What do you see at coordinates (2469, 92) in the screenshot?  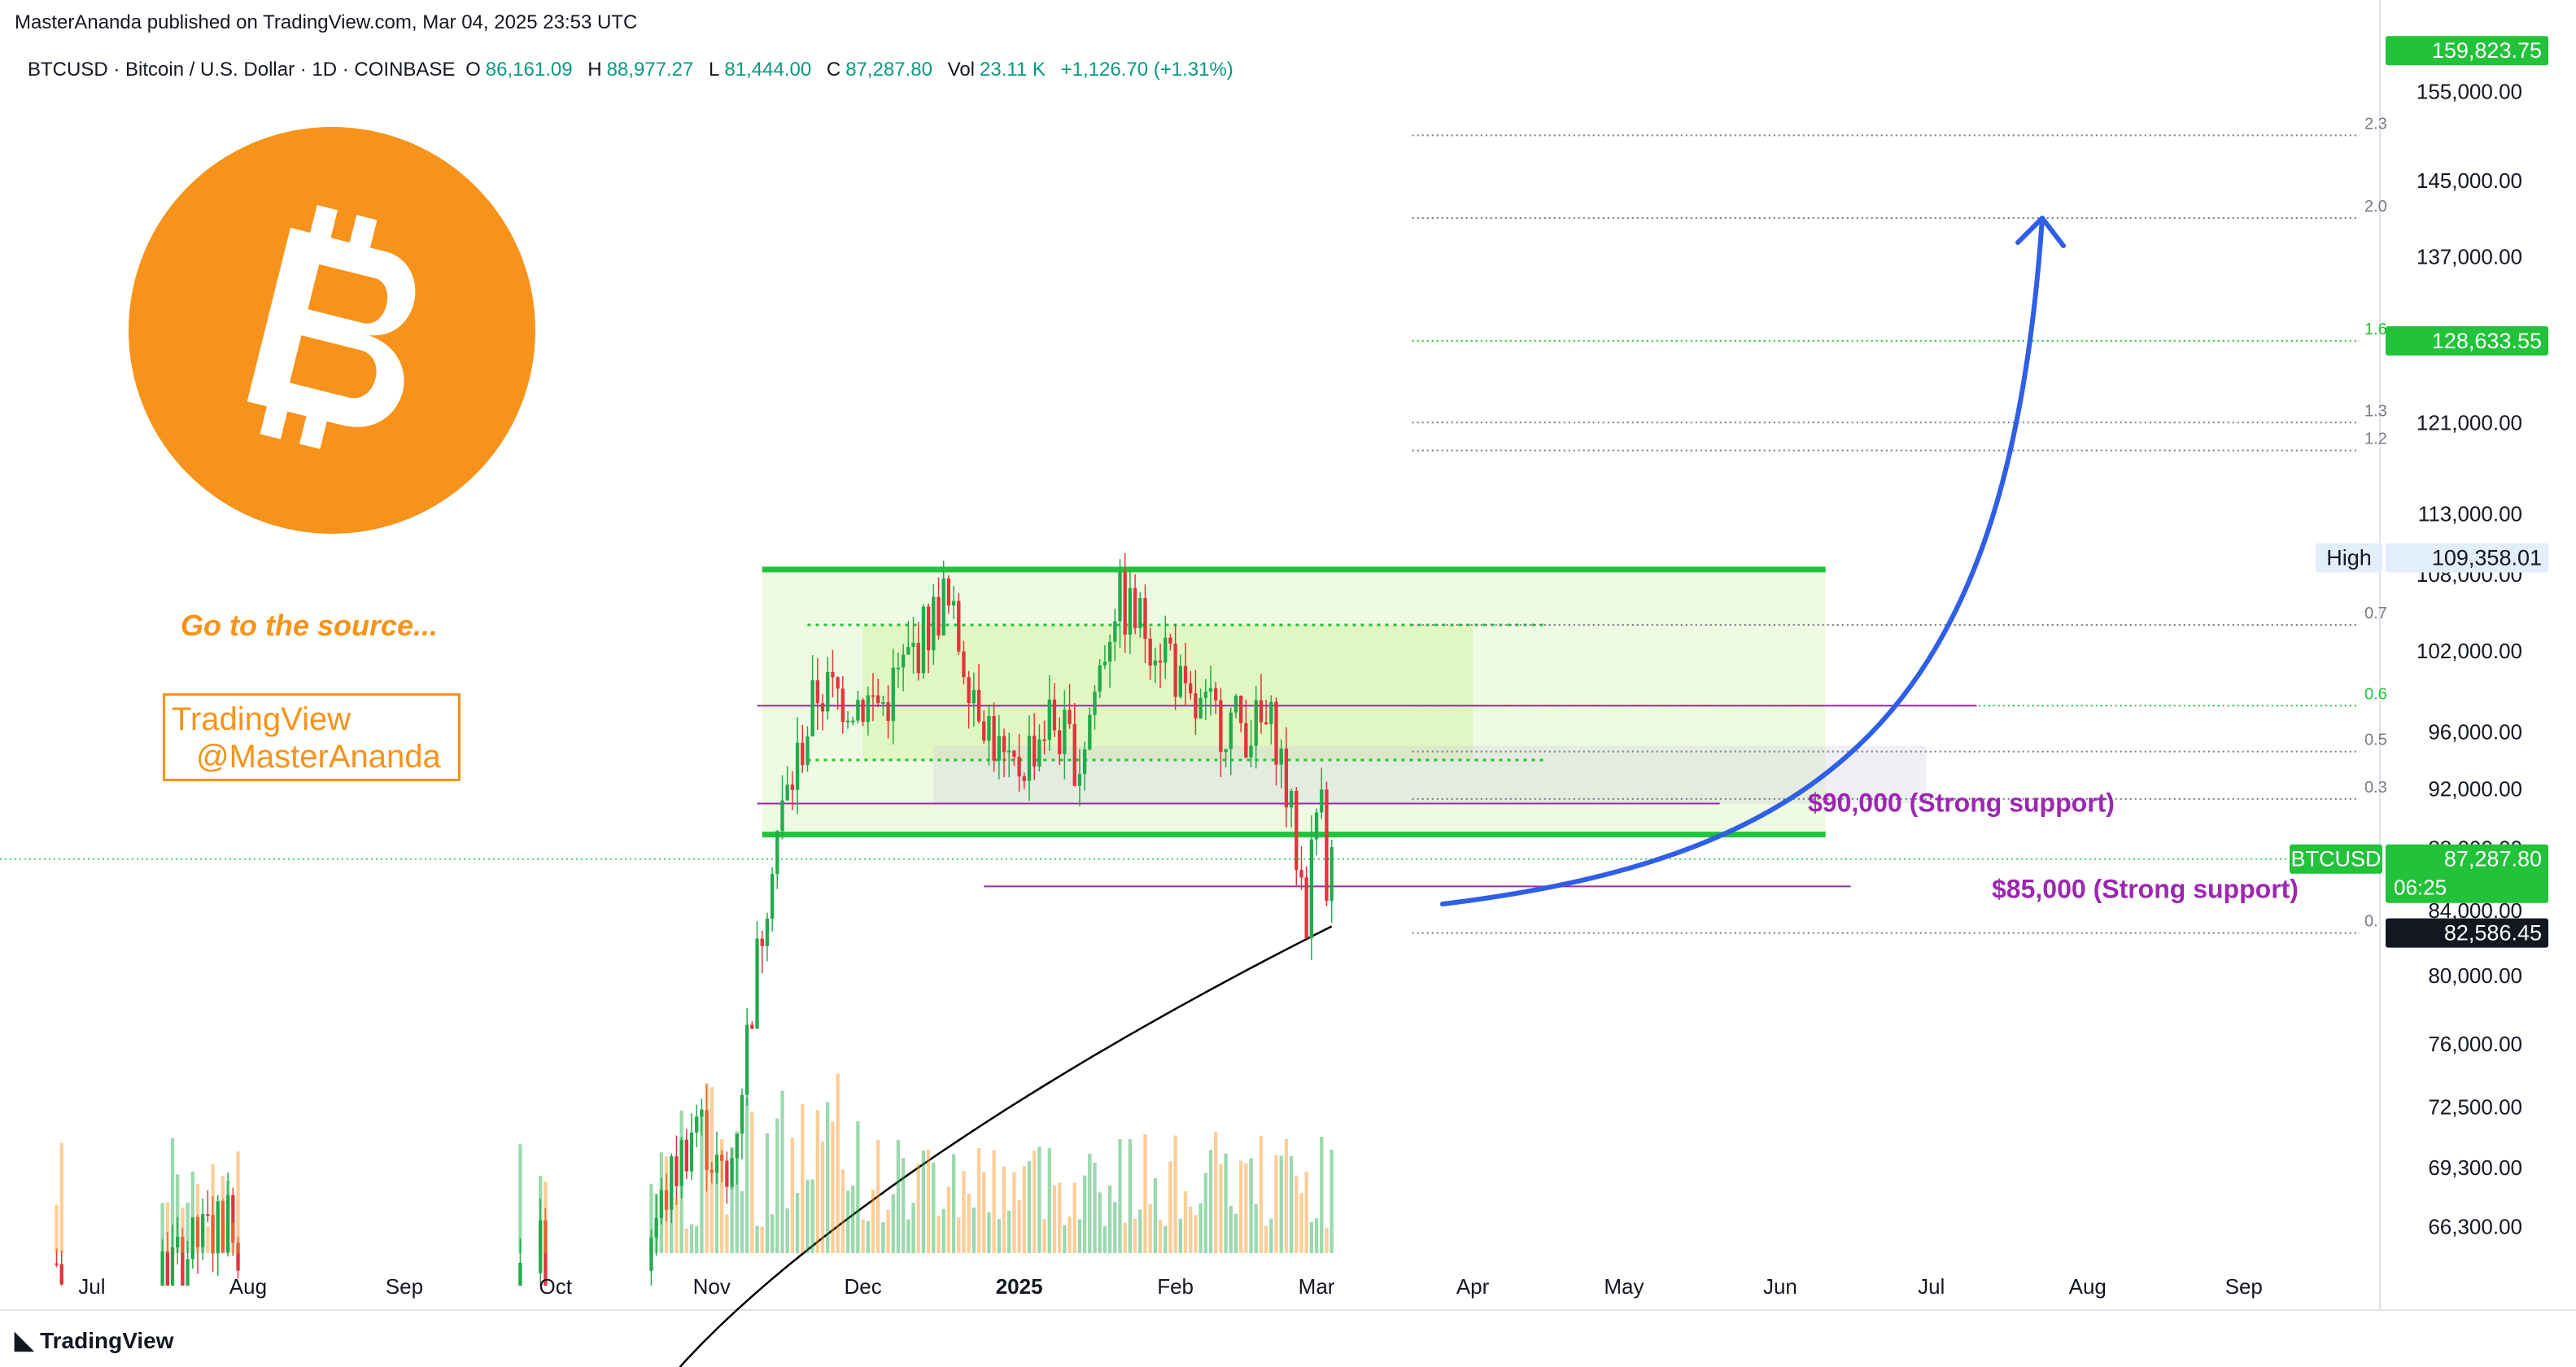 I see `y-tick-label-16: 155,000.00` at bounding box center [2469, 92].